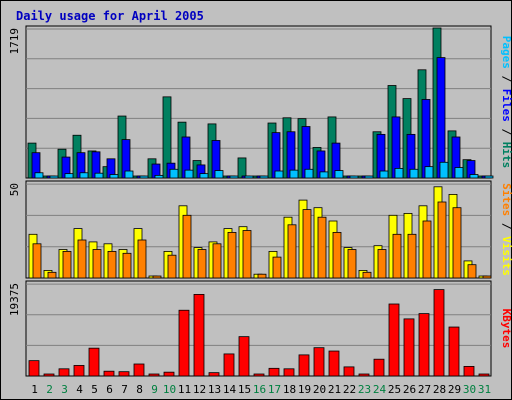 Image resolution: width=512 pixels, height=400 pixels. Describe the element at coordinates (169, 389) in the screenshot. I see `x-tick-label-day-10: 10` at that location.